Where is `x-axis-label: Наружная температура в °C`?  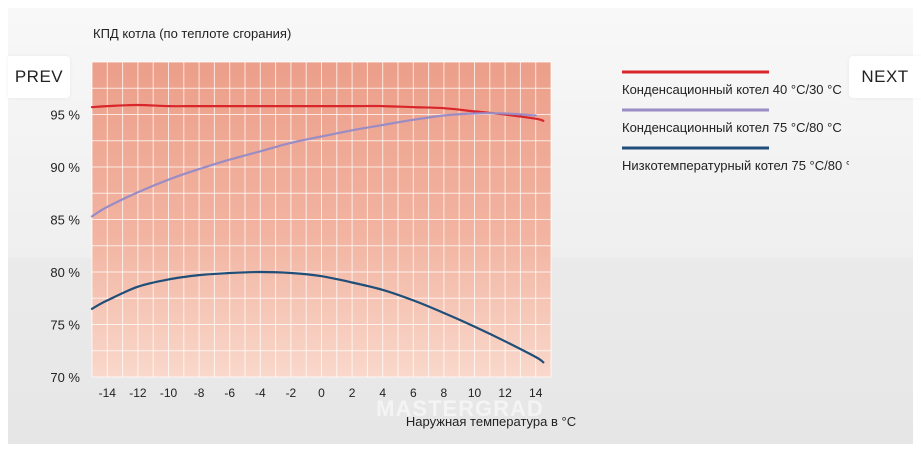
x-axis-label: Наружная температура в °C is located at coordinates (491, 421).